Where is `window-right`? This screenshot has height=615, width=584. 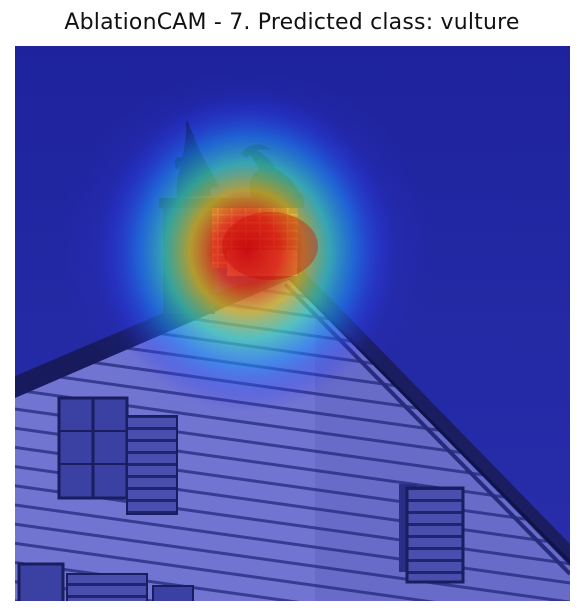 window-right is located at coordinates (432, 534).